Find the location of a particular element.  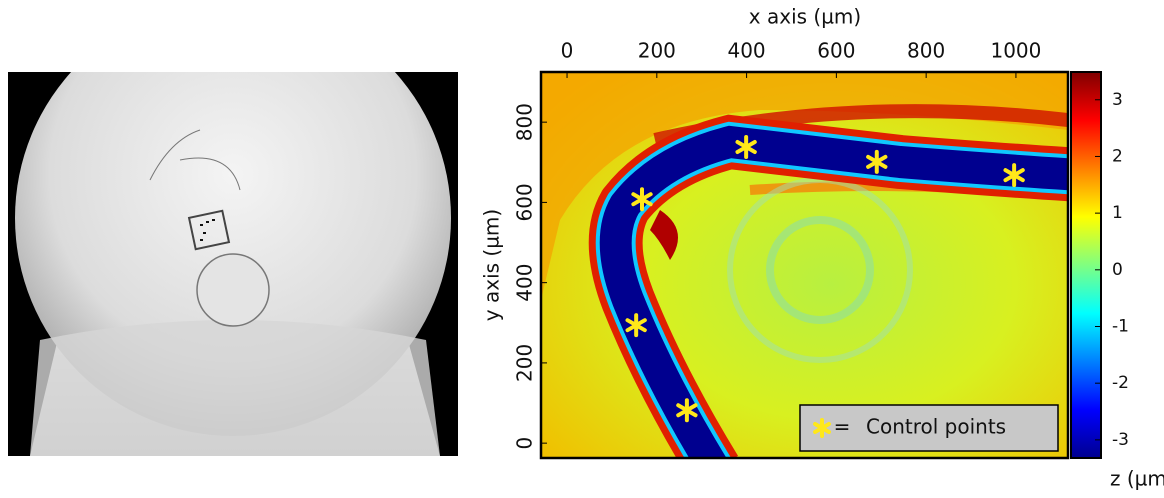

colorbar is located at coordinates (1086, 265).